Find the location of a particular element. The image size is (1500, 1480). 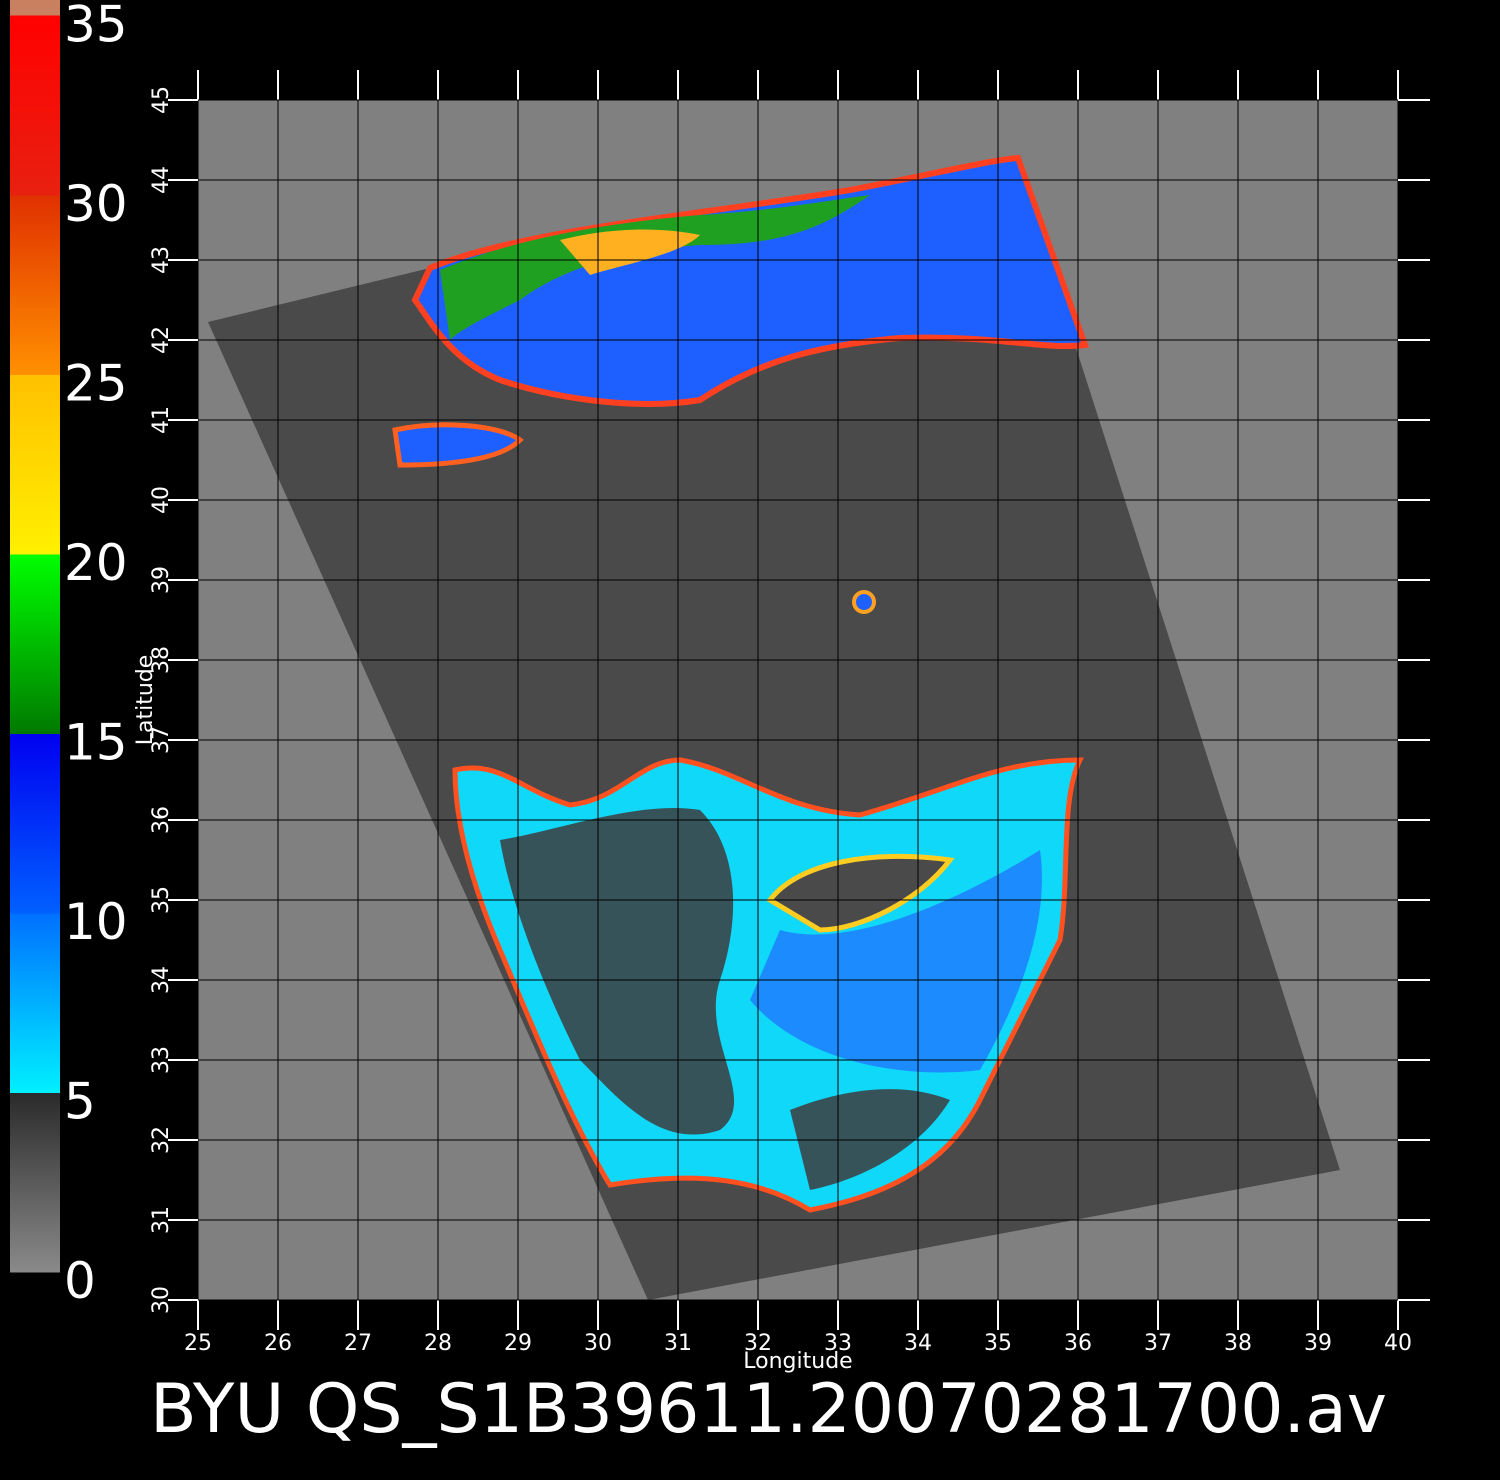

y-tick-label: 42 is located at coordinates (161, 340).